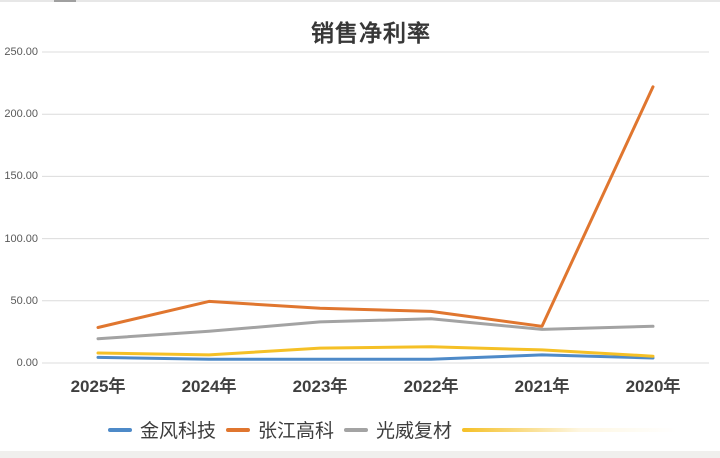  I want to click on legend-line-marker-orange, so click(238, 429).